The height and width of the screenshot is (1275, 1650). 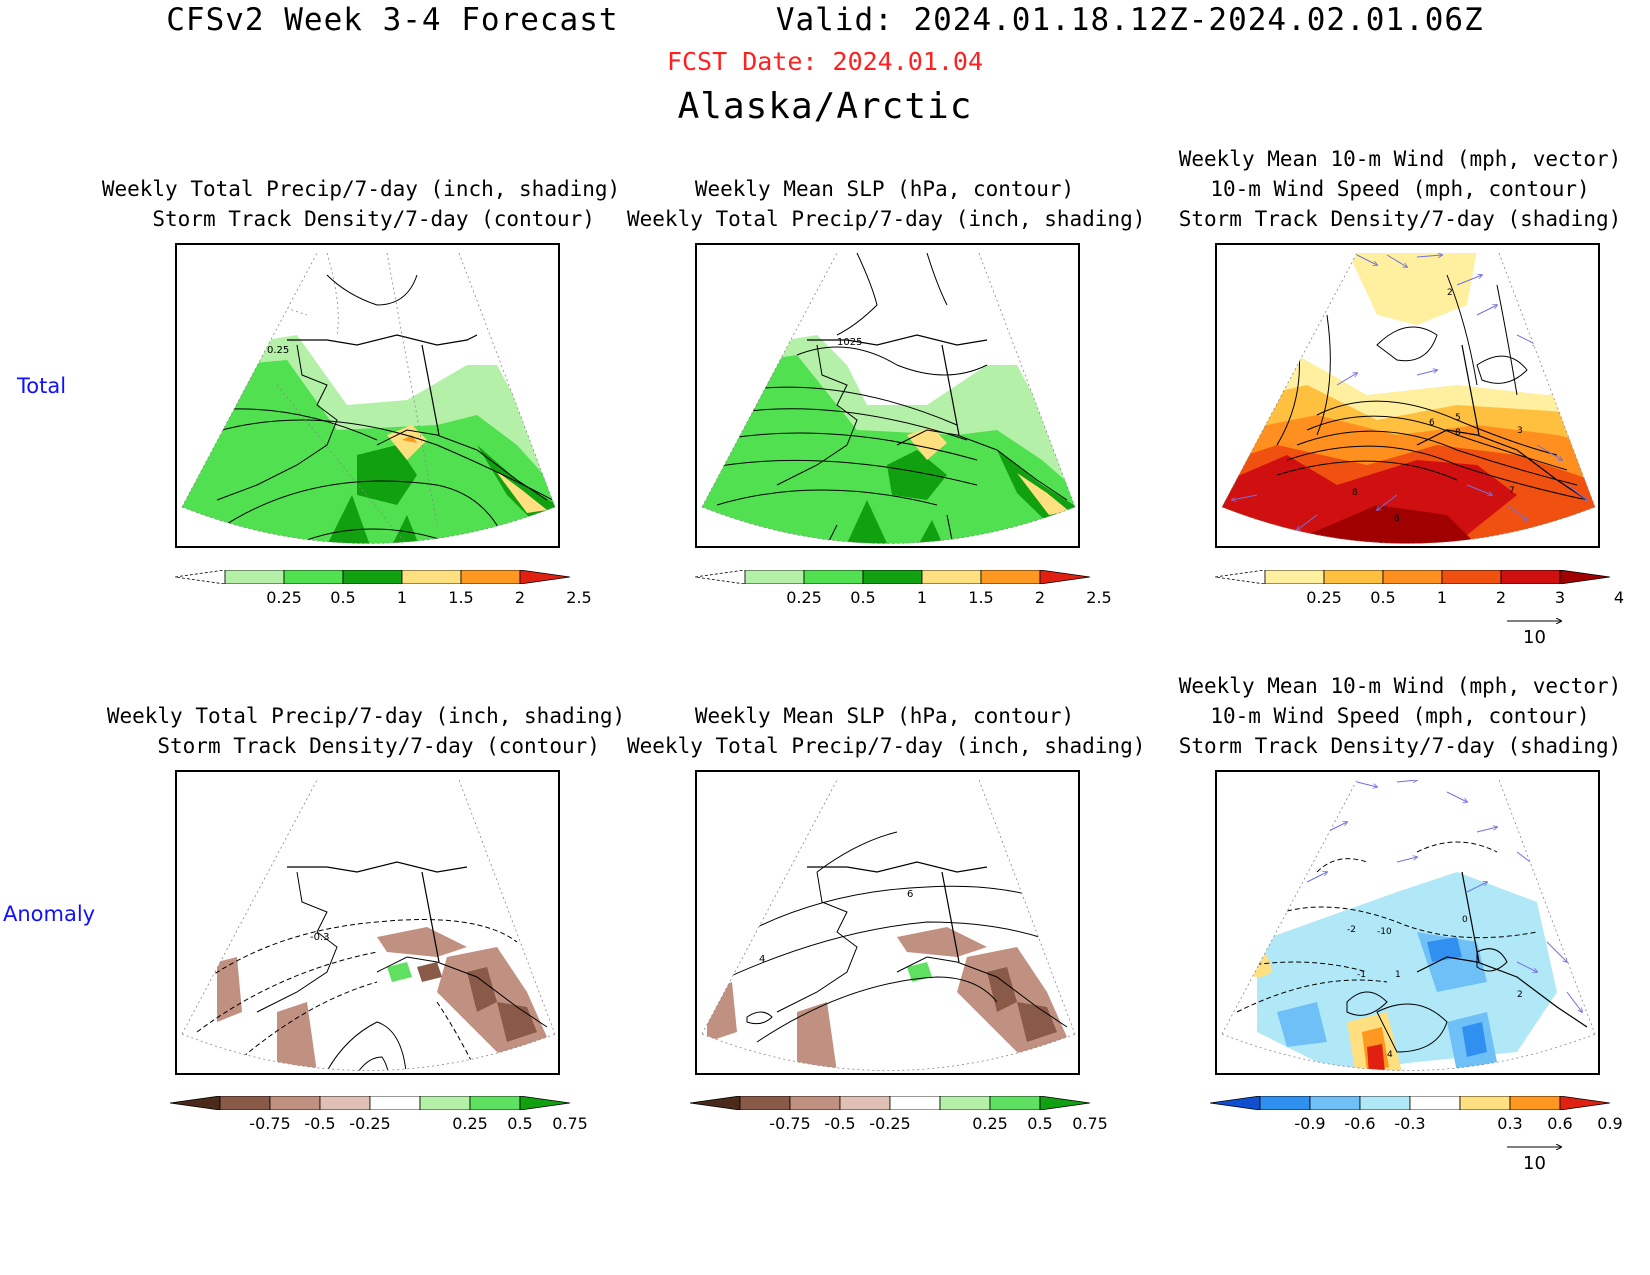 What do you see at coordinates (849, 342) in the screenshot?
I see `contour-label: 1025` at bounding box center [849, 342].